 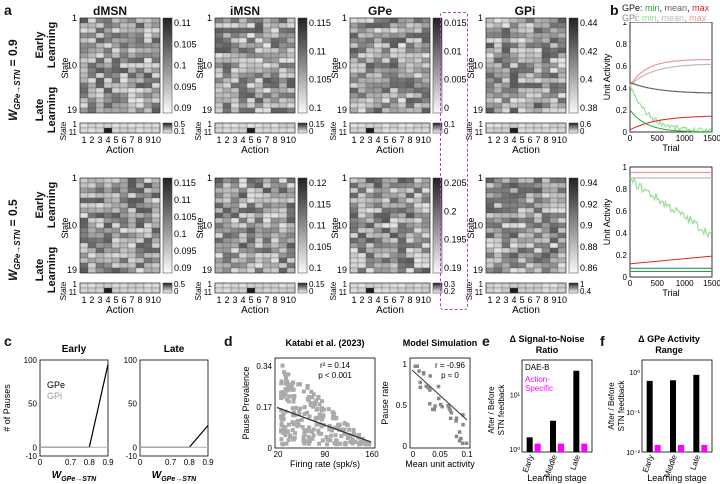 I want to click on colorbar-tick-label: 0.12, so click(x=318, y=183).